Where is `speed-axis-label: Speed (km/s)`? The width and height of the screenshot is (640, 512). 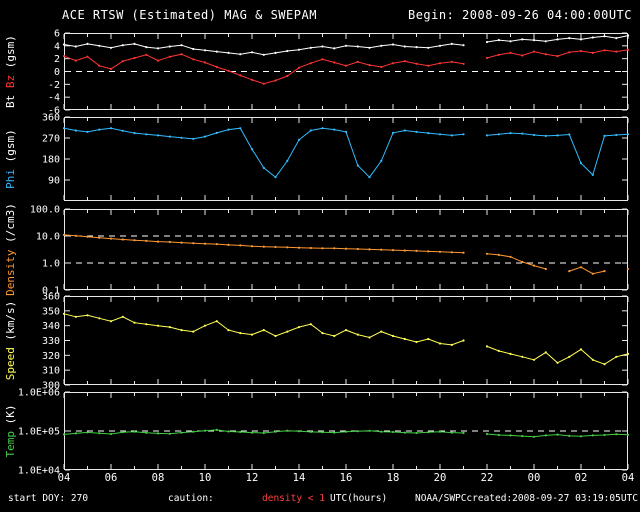
speed-axis-label: Speed (km/s) is located at coordinates (10, 340).